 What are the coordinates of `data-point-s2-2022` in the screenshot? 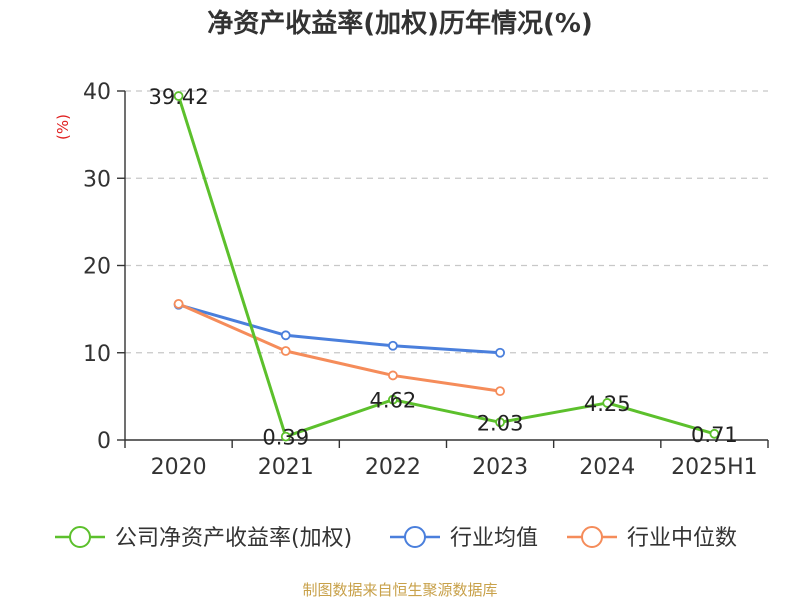 It's located at (393, 375).